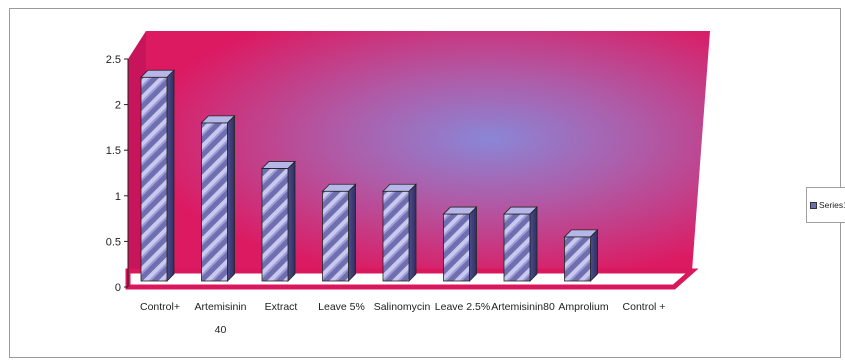  Describe the element at coordinates (341, 307) in the screenshot. I see `x-category-label: Leave 5%` at that location.